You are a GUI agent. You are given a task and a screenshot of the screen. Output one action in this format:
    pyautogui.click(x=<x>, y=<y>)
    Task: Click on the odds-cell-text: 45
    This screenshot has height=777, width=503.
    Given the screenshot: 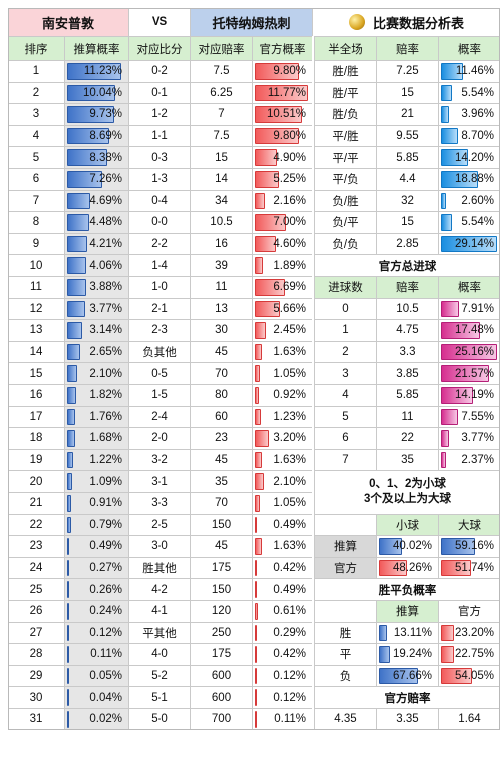 What is the action you would take?
    pyautogui.click(x=221, y=460)
    